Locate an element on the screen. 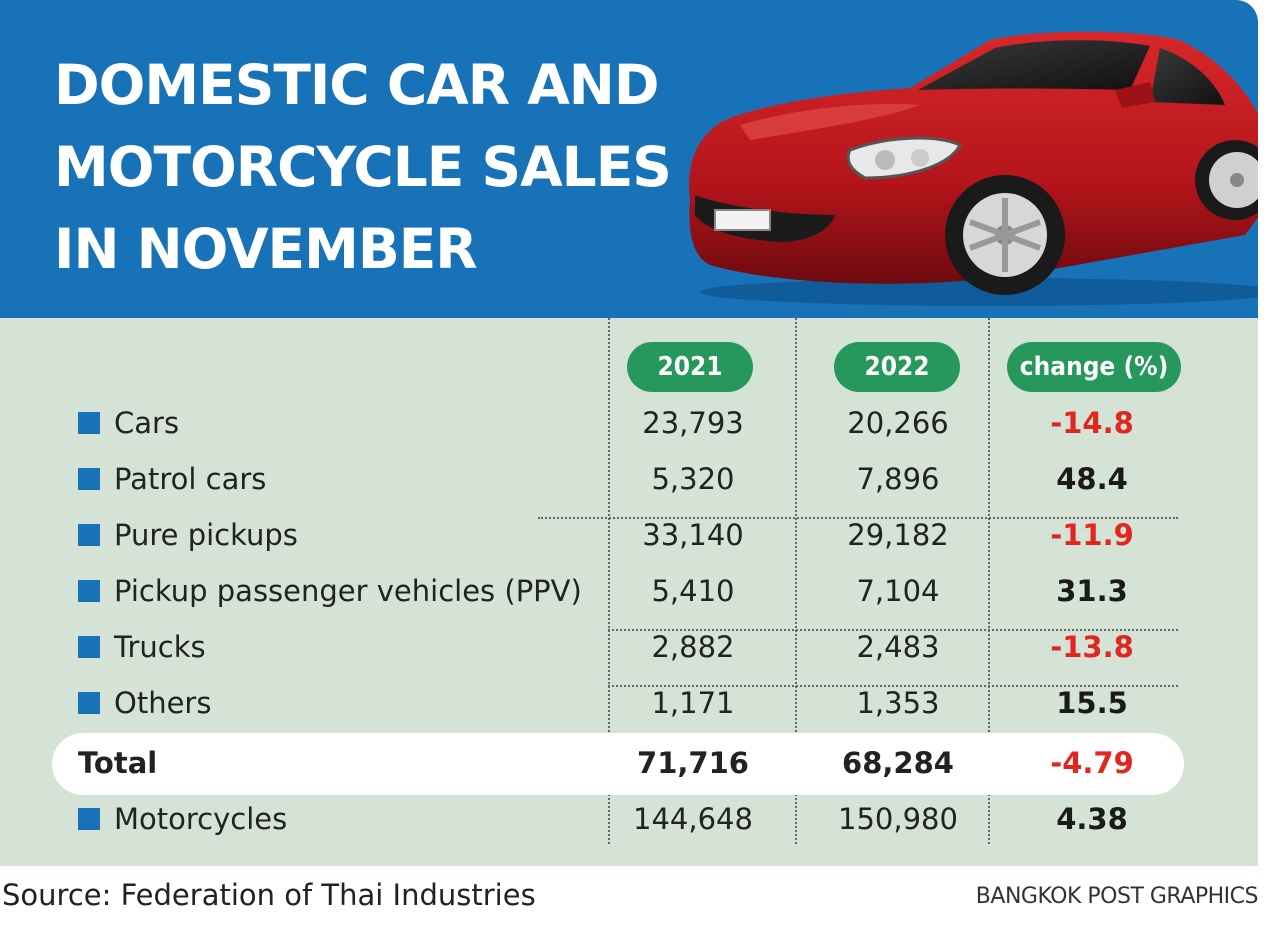 The image size is (1280, 927). table-row-total: Total 71,716 68,284 -4.79 is located at coordinates (629, 765).